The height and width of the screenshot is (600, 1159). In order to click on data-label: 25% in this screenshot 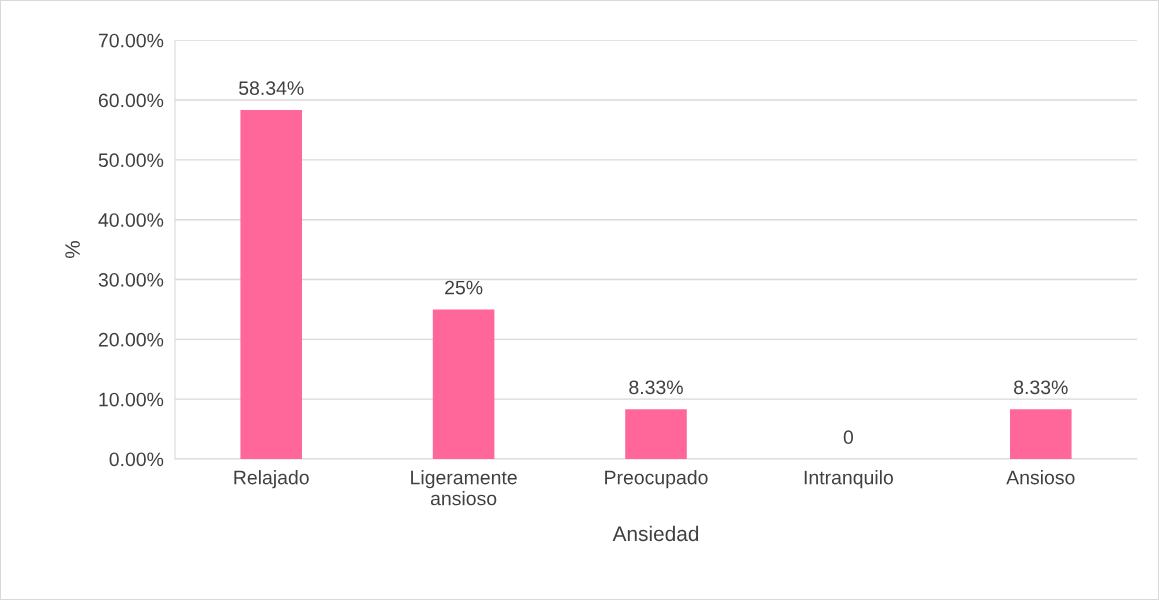, I will do `click(464, 287)`.